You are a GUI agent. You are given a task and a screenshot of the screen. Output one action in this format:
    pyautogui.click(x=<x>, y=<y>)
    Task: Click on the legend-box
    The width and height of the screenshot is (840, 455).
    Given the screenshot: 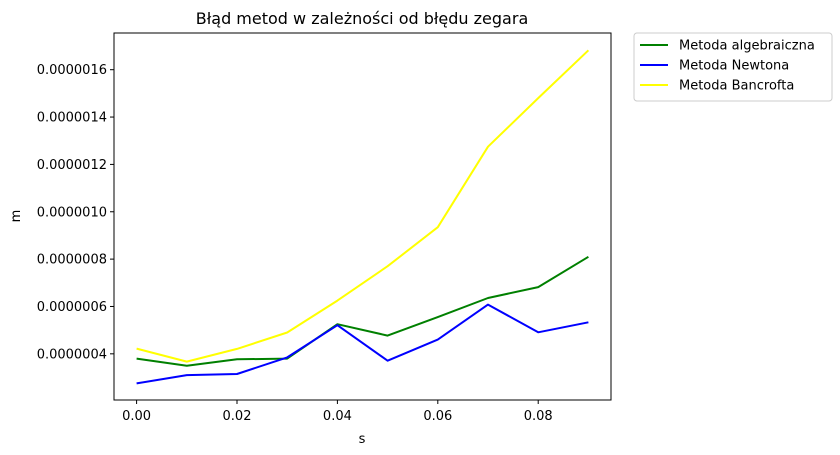 What is the action you would take?
    pyautogui.click(x=733, y=67)
    